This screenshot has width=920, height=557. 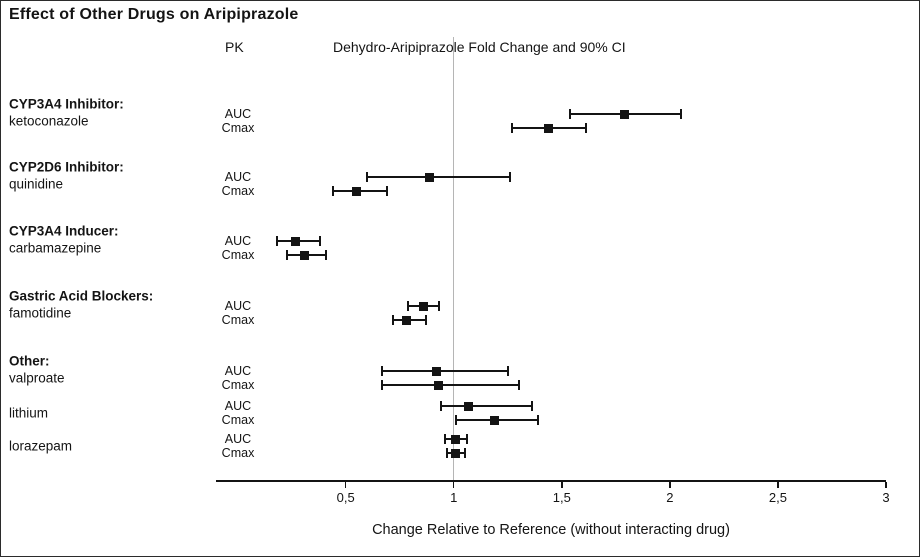 What do you see at coordinates (551, 481) in the screenshot?
I see `x-axis-line` at bounding box center [551, 481].